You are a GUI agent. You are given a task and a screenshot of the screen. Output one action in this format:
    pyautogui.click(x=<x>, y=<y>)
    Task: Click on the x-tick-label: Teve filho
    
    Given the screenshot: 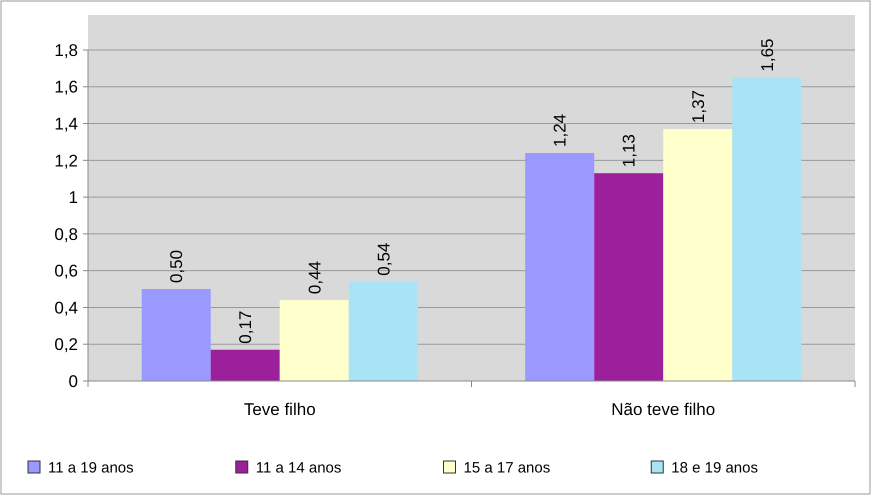 What is the action you would take?
    pyautogui.click(x=280, y=409)
    